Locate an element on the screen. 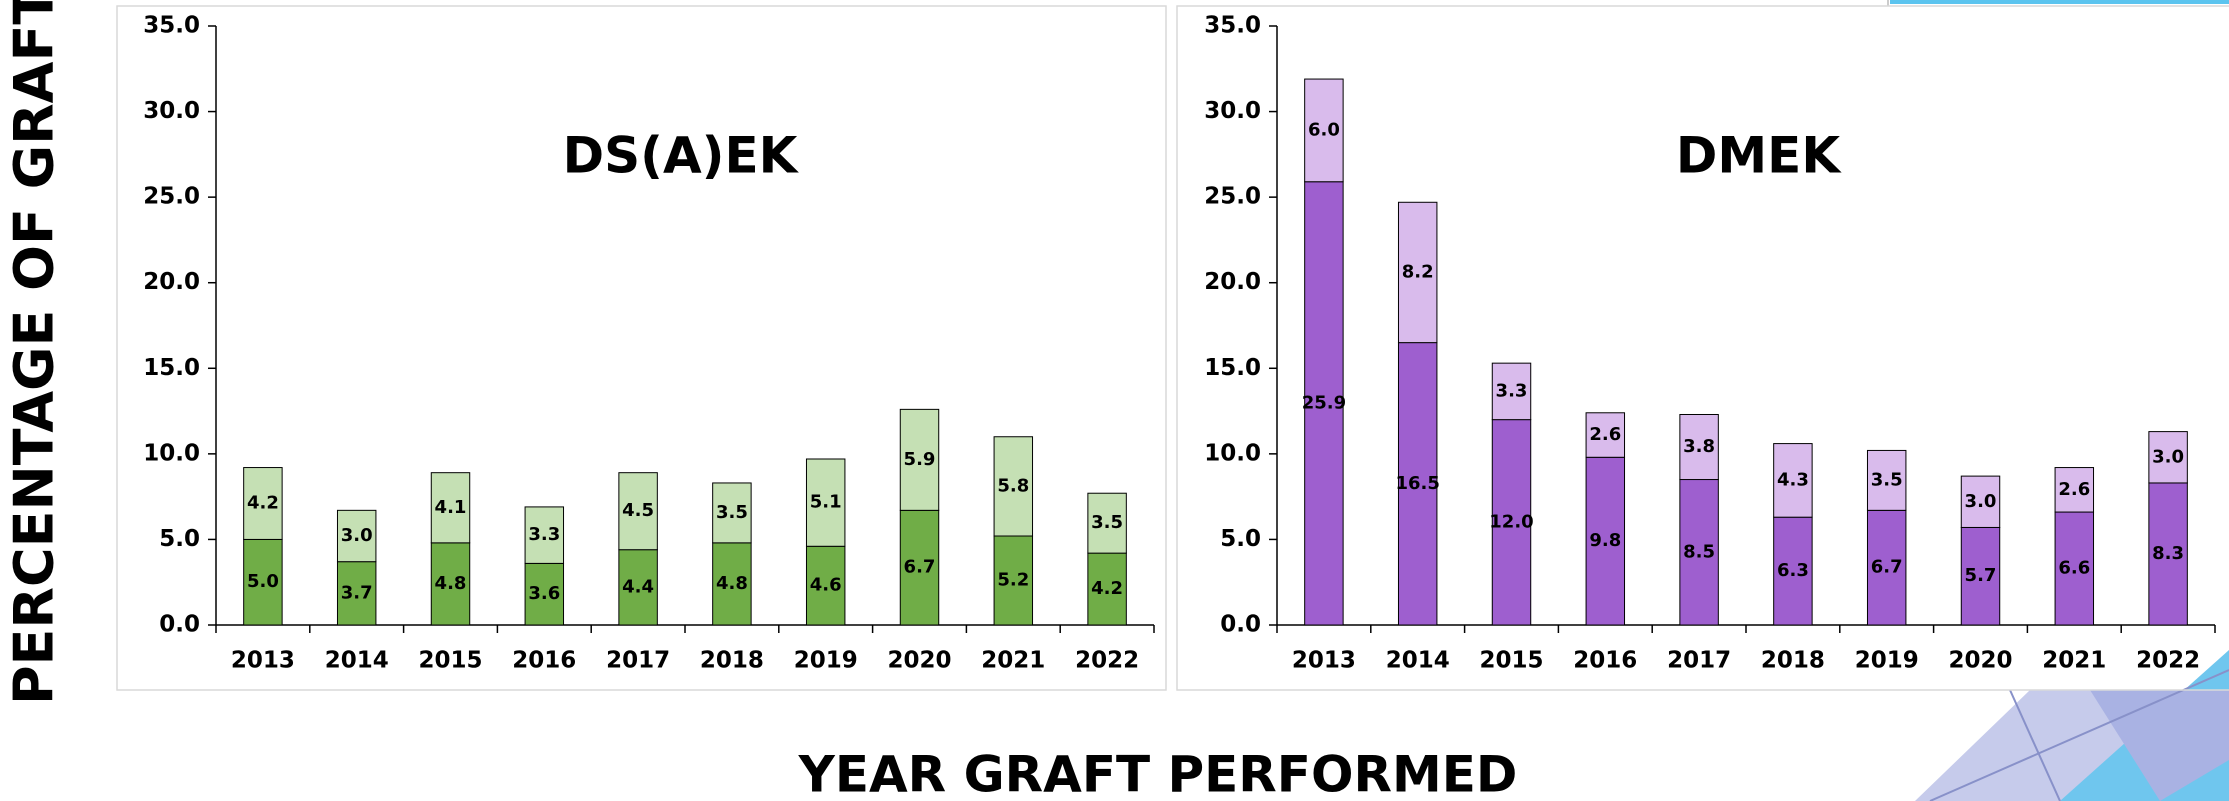 The width and height of the screenshot is (2229, 801). data-label: 8.5 is located at coordinates (1699, 551).